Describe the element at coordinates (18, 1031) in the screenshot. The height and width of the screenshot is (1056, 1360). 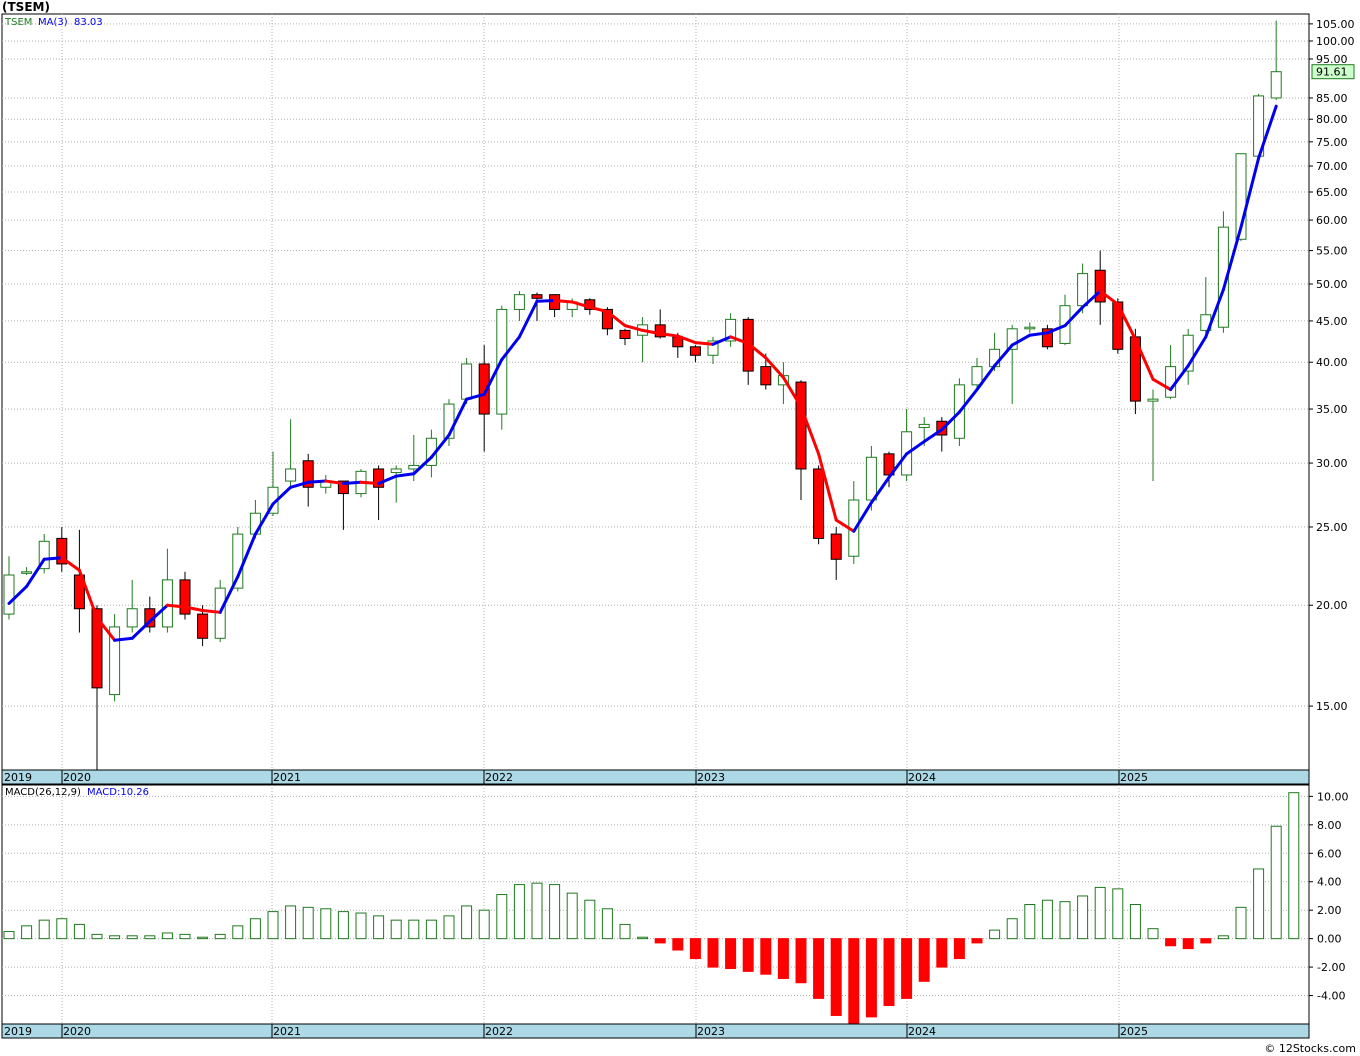
I see `macd-year-label: 2019` at that location.